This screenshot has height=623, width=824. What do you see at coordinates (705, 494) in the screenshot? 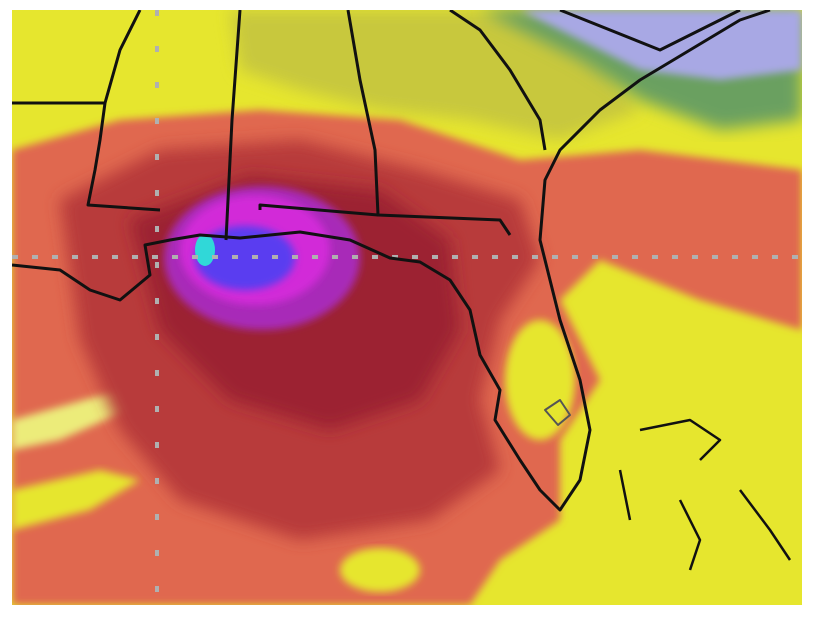
I see `island-coast` at bounding box center [705, 494].